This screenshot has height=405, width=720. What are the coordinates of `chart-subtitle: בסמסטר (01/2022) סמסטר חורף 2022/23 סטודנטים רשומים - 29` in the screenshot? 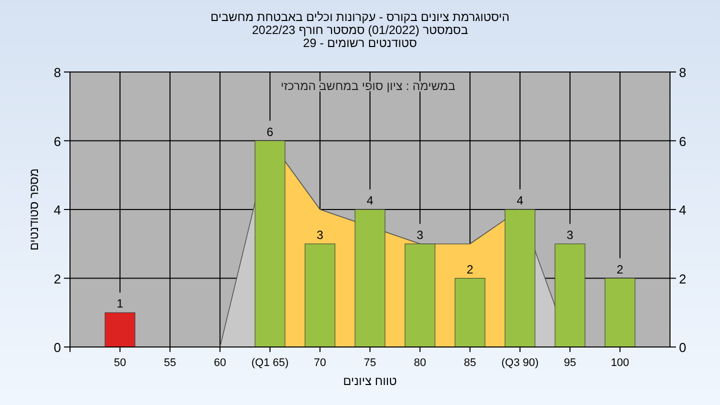 It's located at (360, 36).